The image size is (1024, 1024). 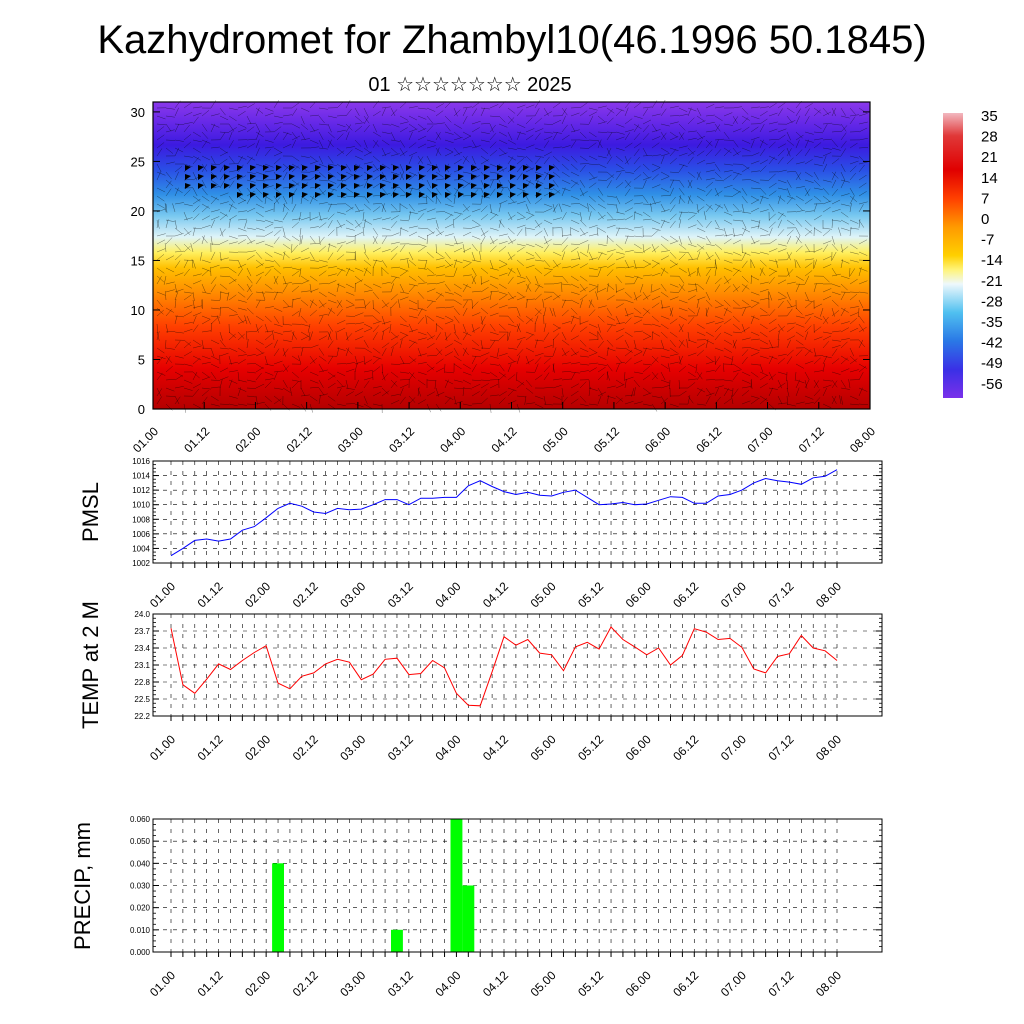 What do you see at coordinates (138, 211) in the screenshot?
I see `y-tick-label: 20` at bounding box center [138, 211].